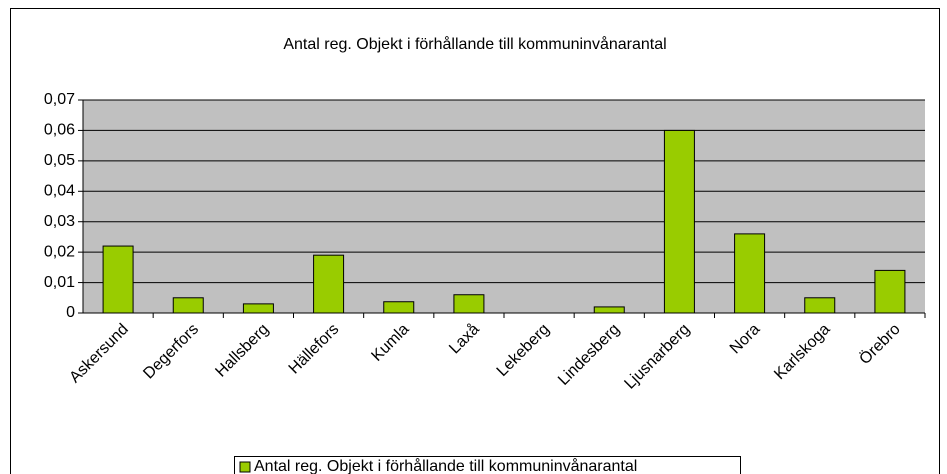 The width and height of the screenshot is (947, 474). What do you see at coordinates (70, 312) in the screenshot?
I see `y-tick-label: 0` at bounding box center [70, 312].